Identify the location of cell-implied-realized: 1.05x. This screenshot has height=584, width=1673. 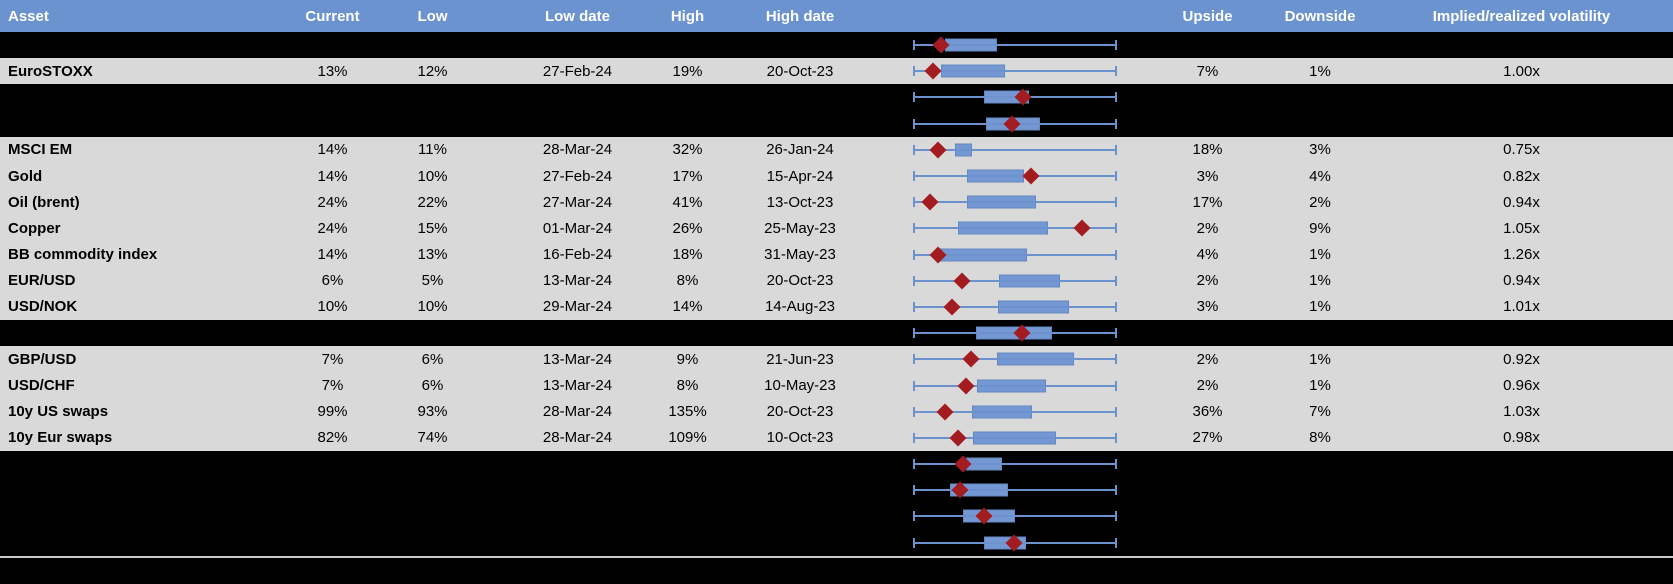
(1521, 228).